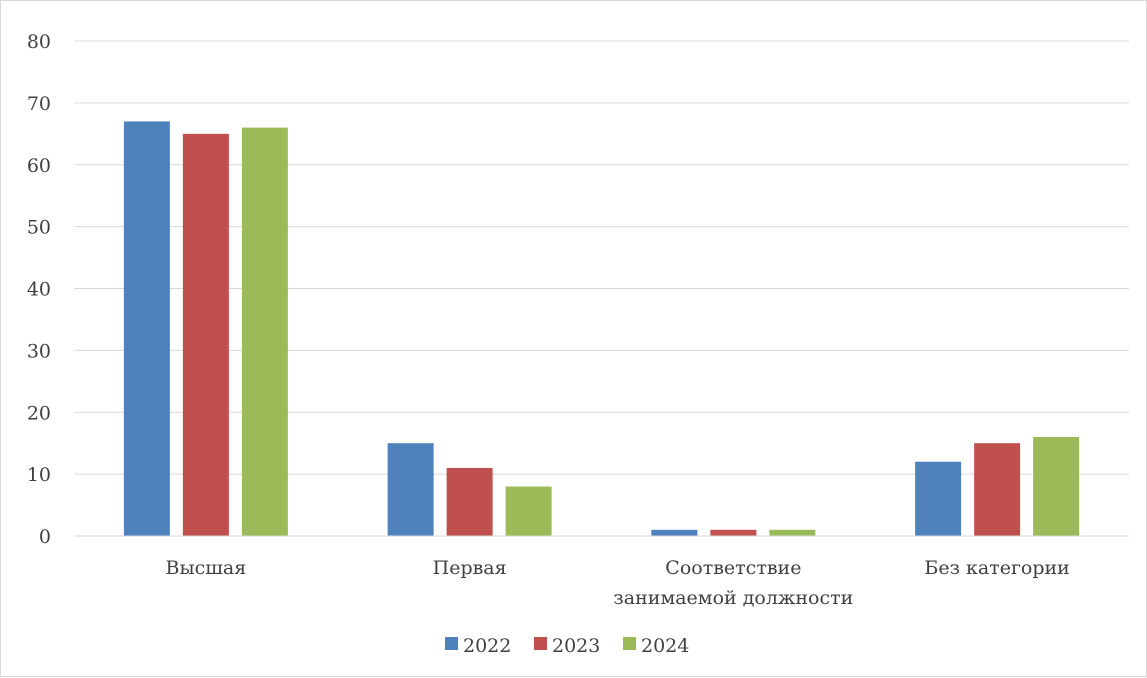 The height and width of the screenshot is (678, 1147). I want to click on y-axis-ticks: 0 10 20 30 40 50 60 70 80, so click(39, 289).